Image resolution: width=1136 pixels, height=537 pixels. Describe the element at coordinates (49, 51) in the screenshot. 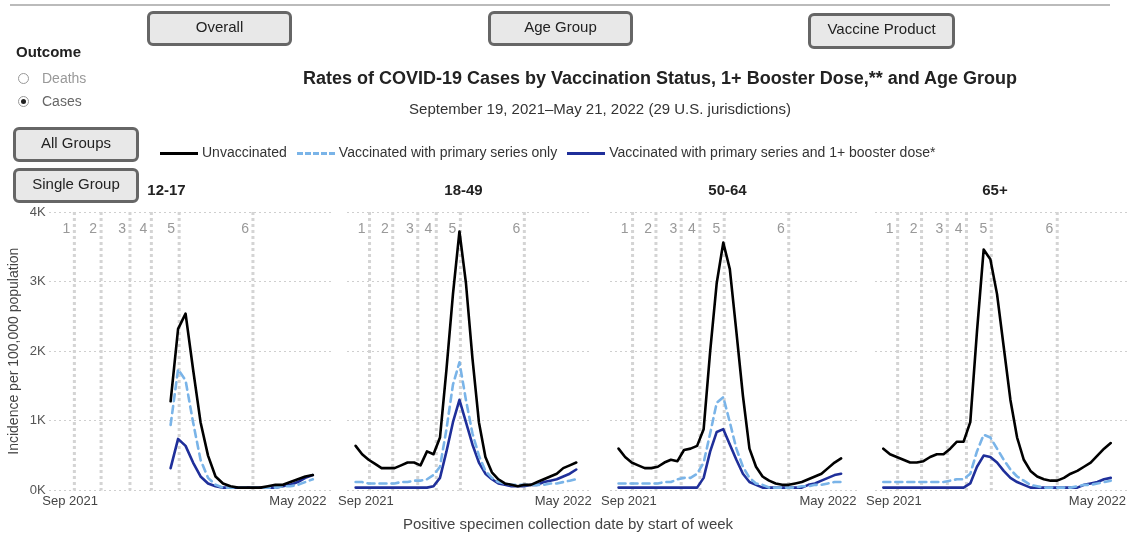

I see `text: Outcome` at that location.